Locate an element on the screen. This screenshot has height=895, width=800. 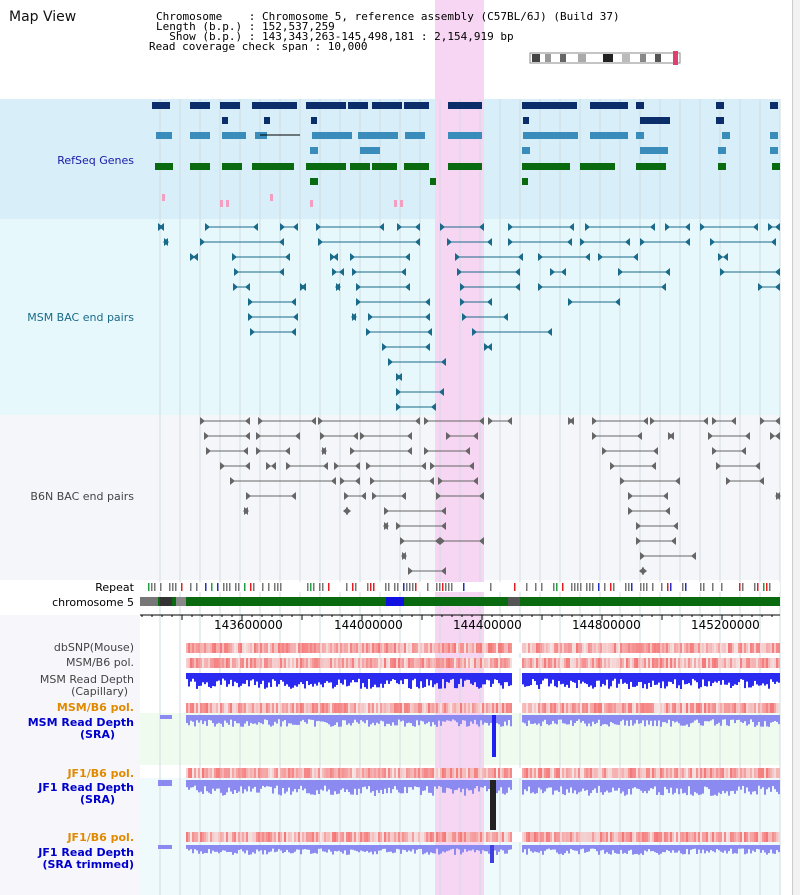
msm-b6-pol-sra-label: MSM/B6 pol. is located at coordinates (95, 707).